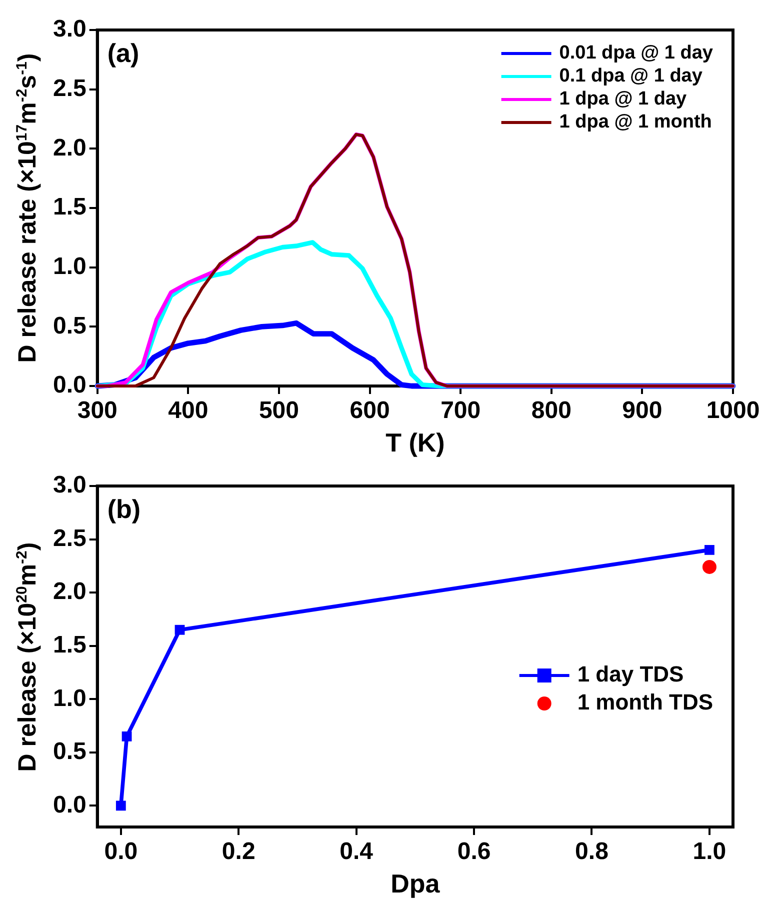 The height and width of the screenshot is (901, 763). Describe the element at coordinates (623, 99) in the screenshot. I see `legend-label: 1 dpa @ 1 day` at that location.